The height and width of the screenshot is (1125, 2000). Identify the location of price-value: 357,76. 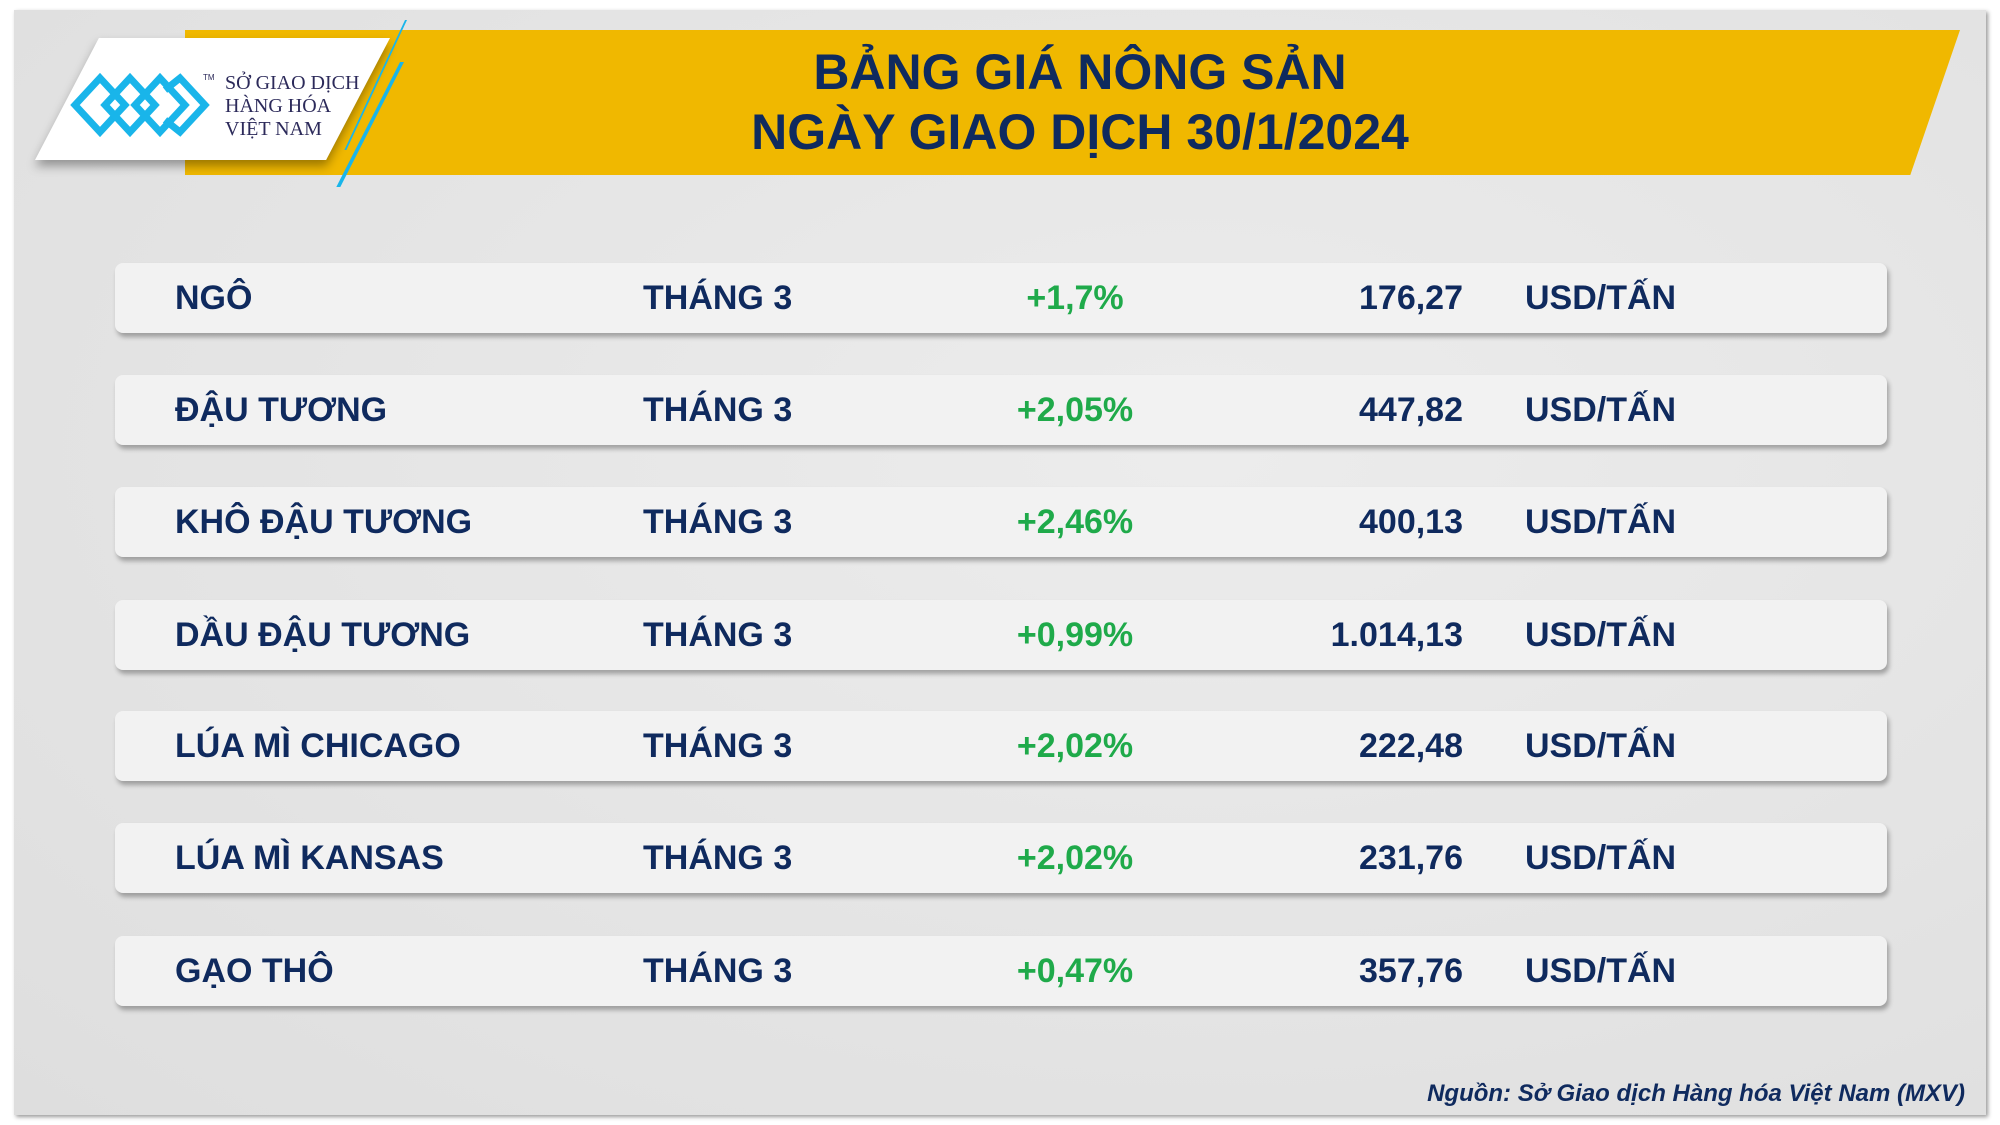
(1411, 971).